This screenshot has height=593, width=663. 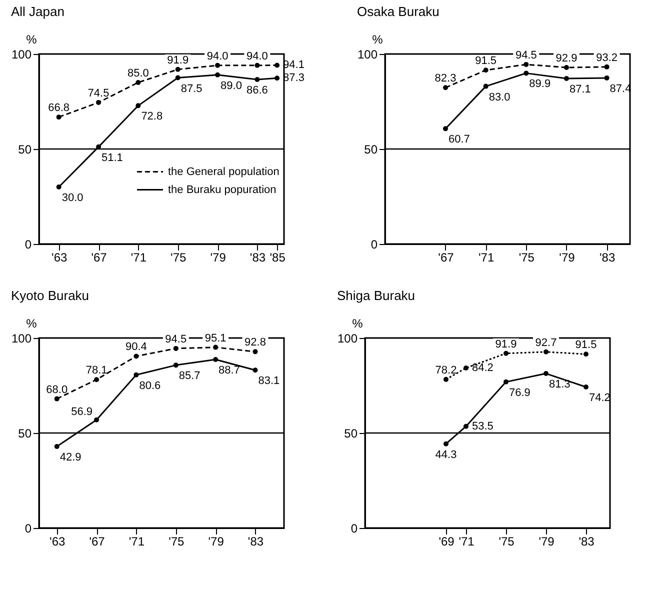 I want to click on data-label: 89.0, so click(x=231, y=86).